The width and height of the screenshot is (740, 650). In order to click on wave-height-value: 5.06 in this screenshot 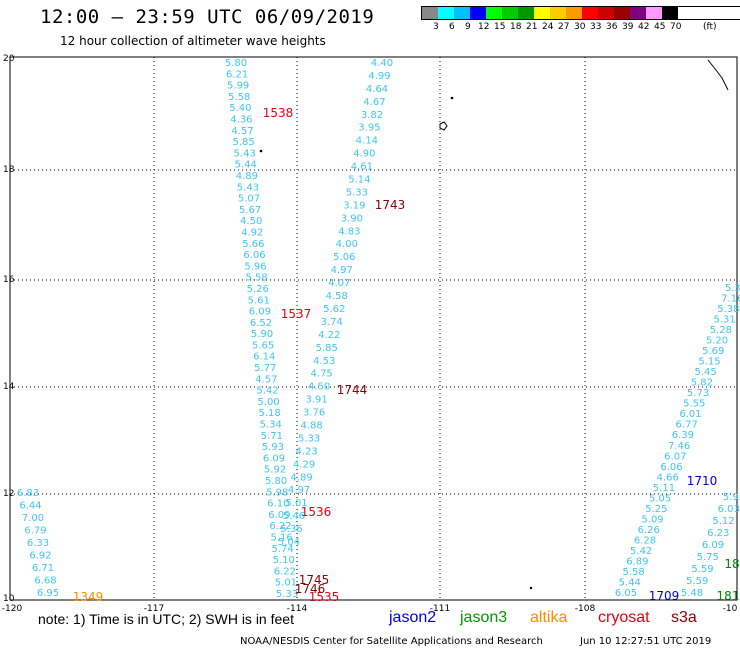, I will do `click(344, 257)`.